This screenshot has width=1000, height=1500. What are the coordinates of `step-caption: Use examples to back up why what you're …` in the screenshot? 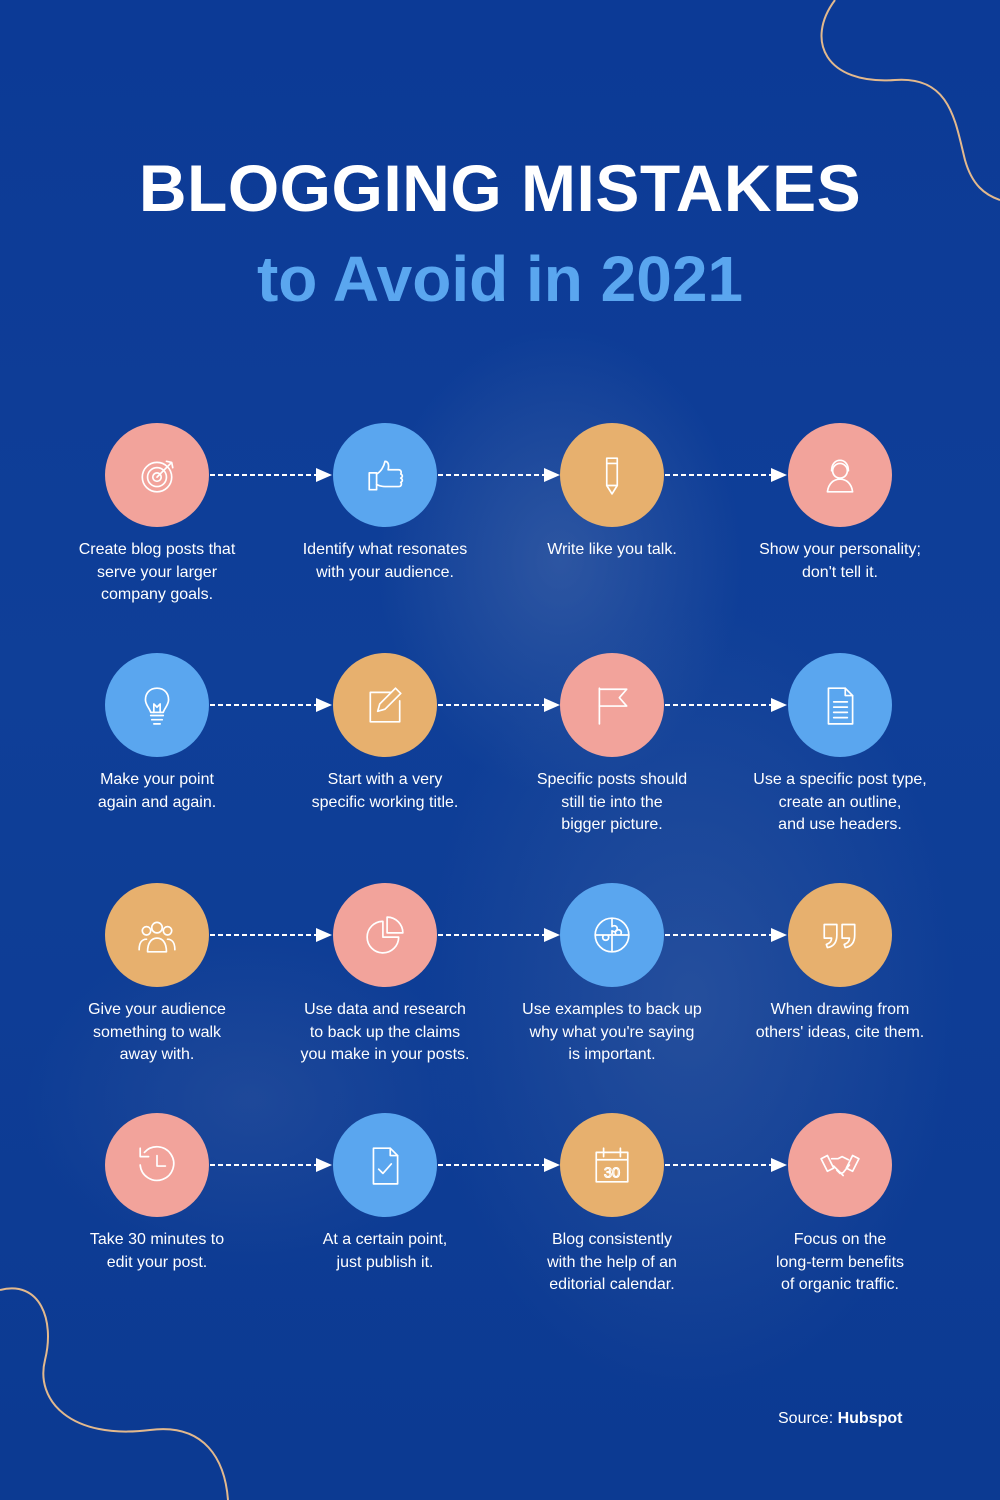 It's located at (612, 1032).